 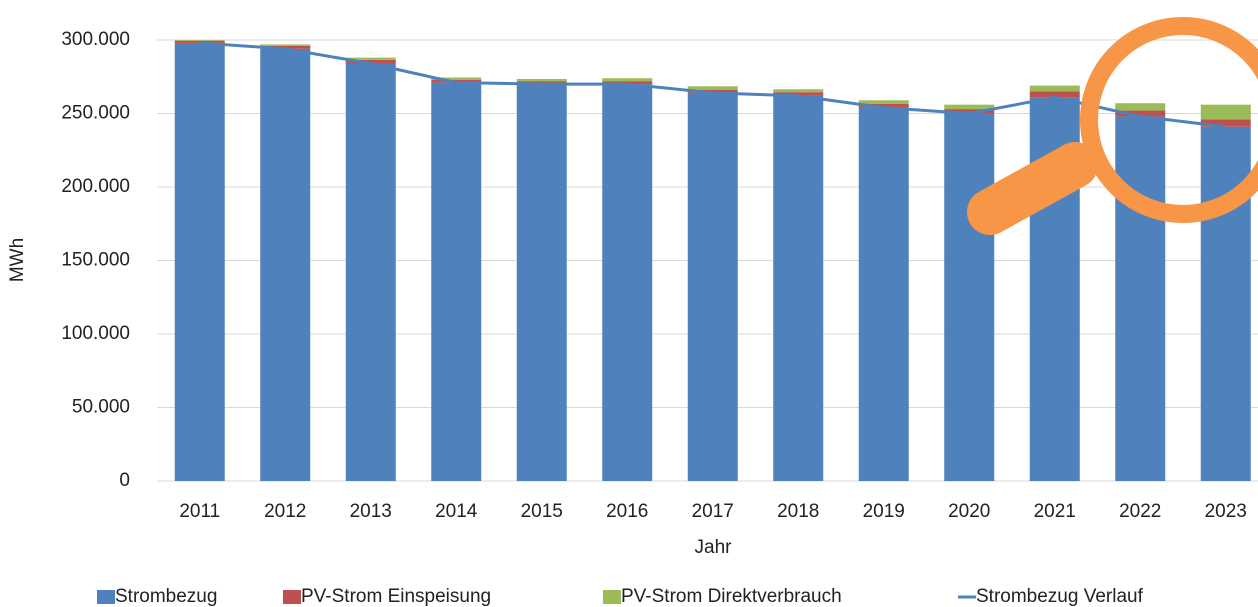 I want to click on y-axis-label: MWh, so click(x=17, y=260).